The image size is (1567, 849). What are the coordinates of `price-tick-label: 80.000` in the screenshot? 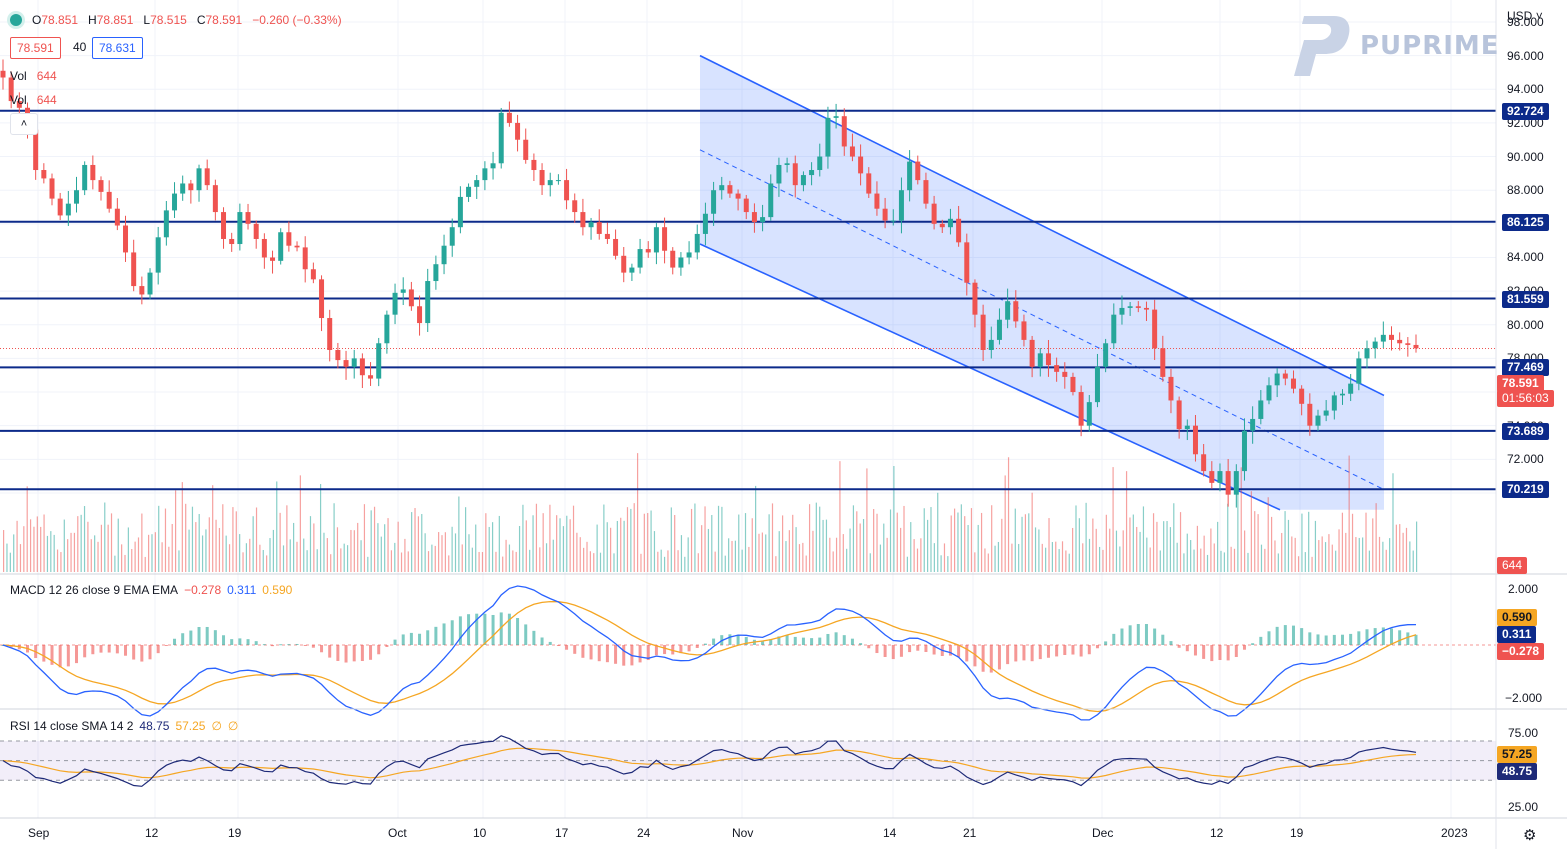 It's located at (1525, 324).